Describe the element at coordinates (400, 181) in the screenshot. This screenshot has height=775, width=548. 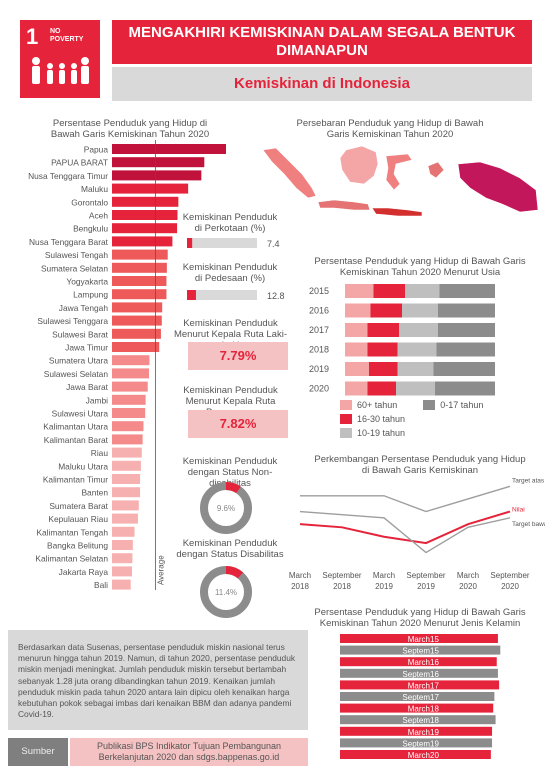
I see `indonesia-map` at that location.